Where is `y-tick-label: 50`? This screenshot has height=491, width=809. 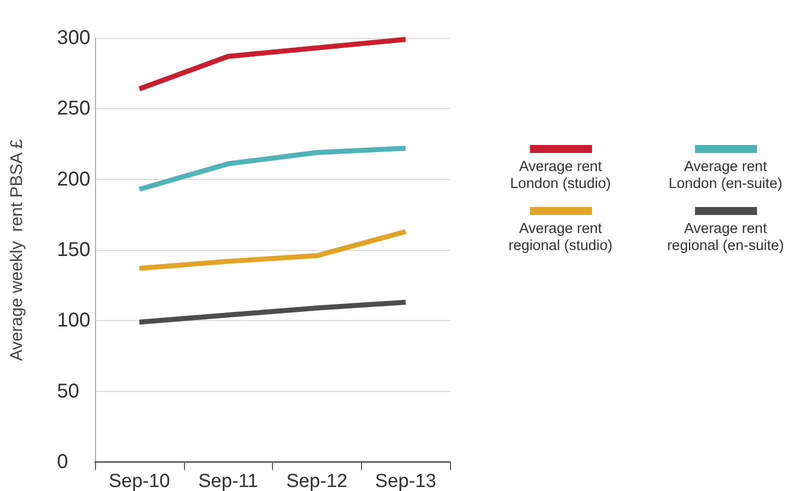 y-tick-label: 50 is located at coordinates (68, 391).